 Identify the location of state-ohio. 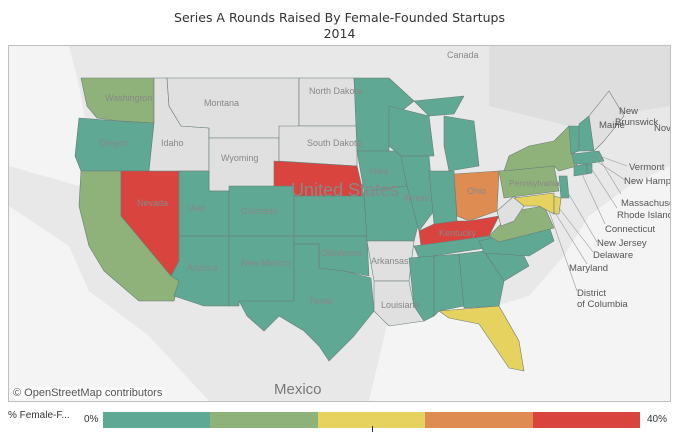
(476, 196).